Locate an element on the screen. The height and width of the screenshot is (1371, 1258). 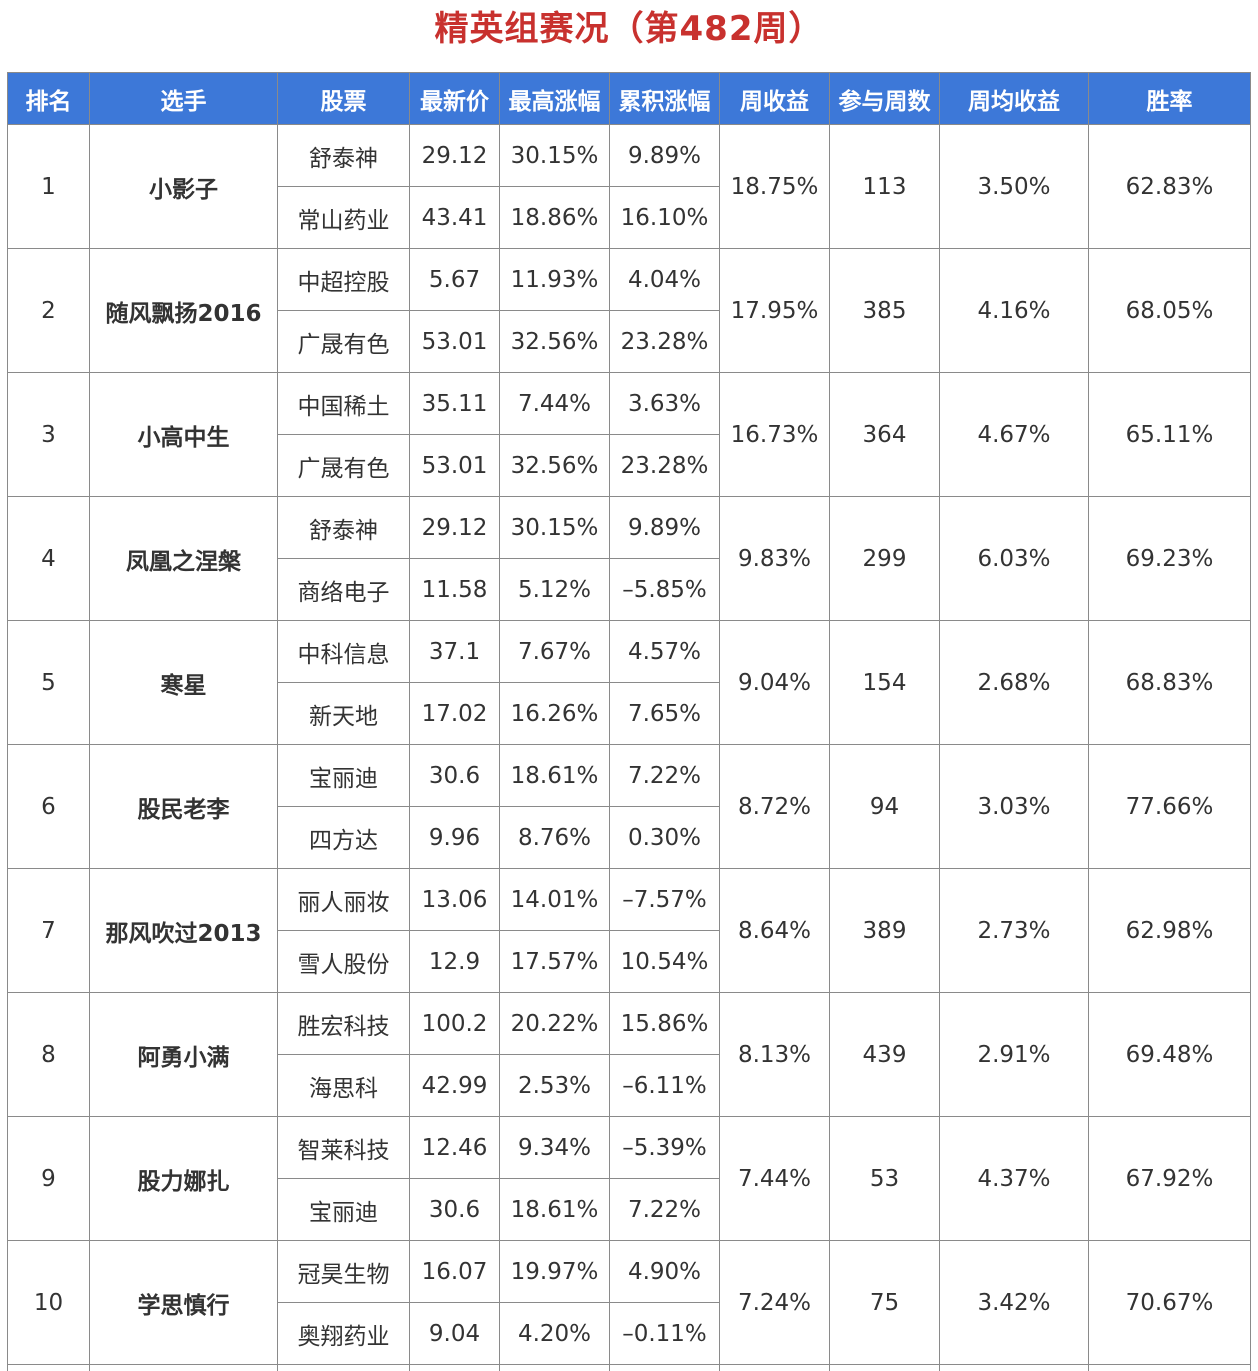
weekly-return-cell: 17.95% is located at coordinates (775, 311).